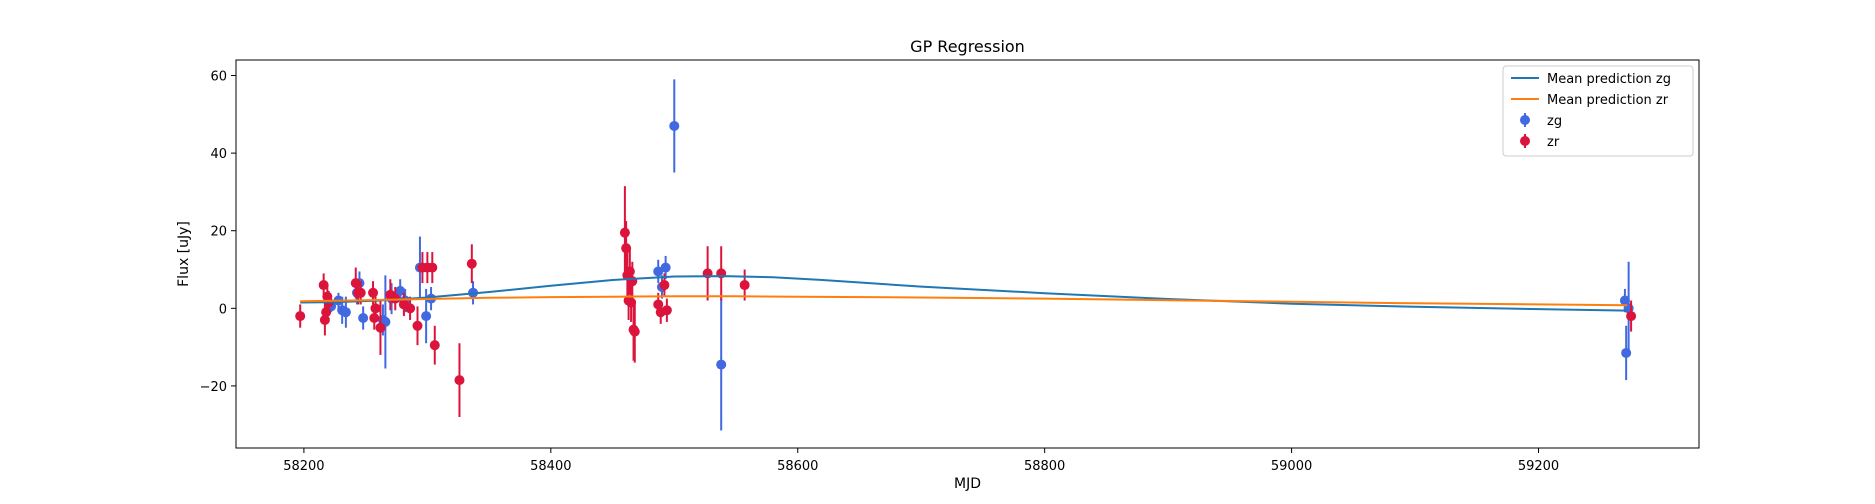 This screenshot has height=504, width=1875. What do you see at coordinates (550, 466) in the screenshot?
I see `x-tick-label: 58400` at bounding box center [550, 466].